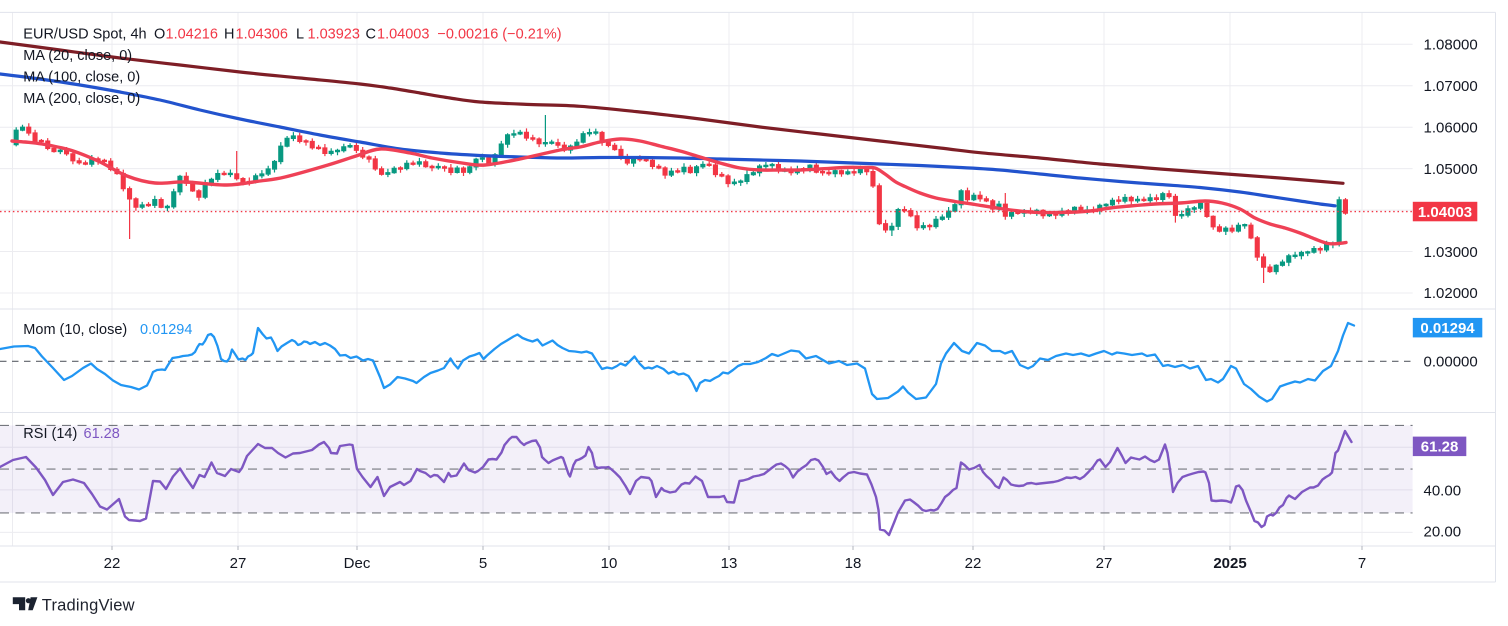 The height and width of the screenshot is (626, 1508). What do you see at coordinates (1451, 169) in the screenshot?
I see `svg-text: 1.05000` at bounding box center [1451, 169].